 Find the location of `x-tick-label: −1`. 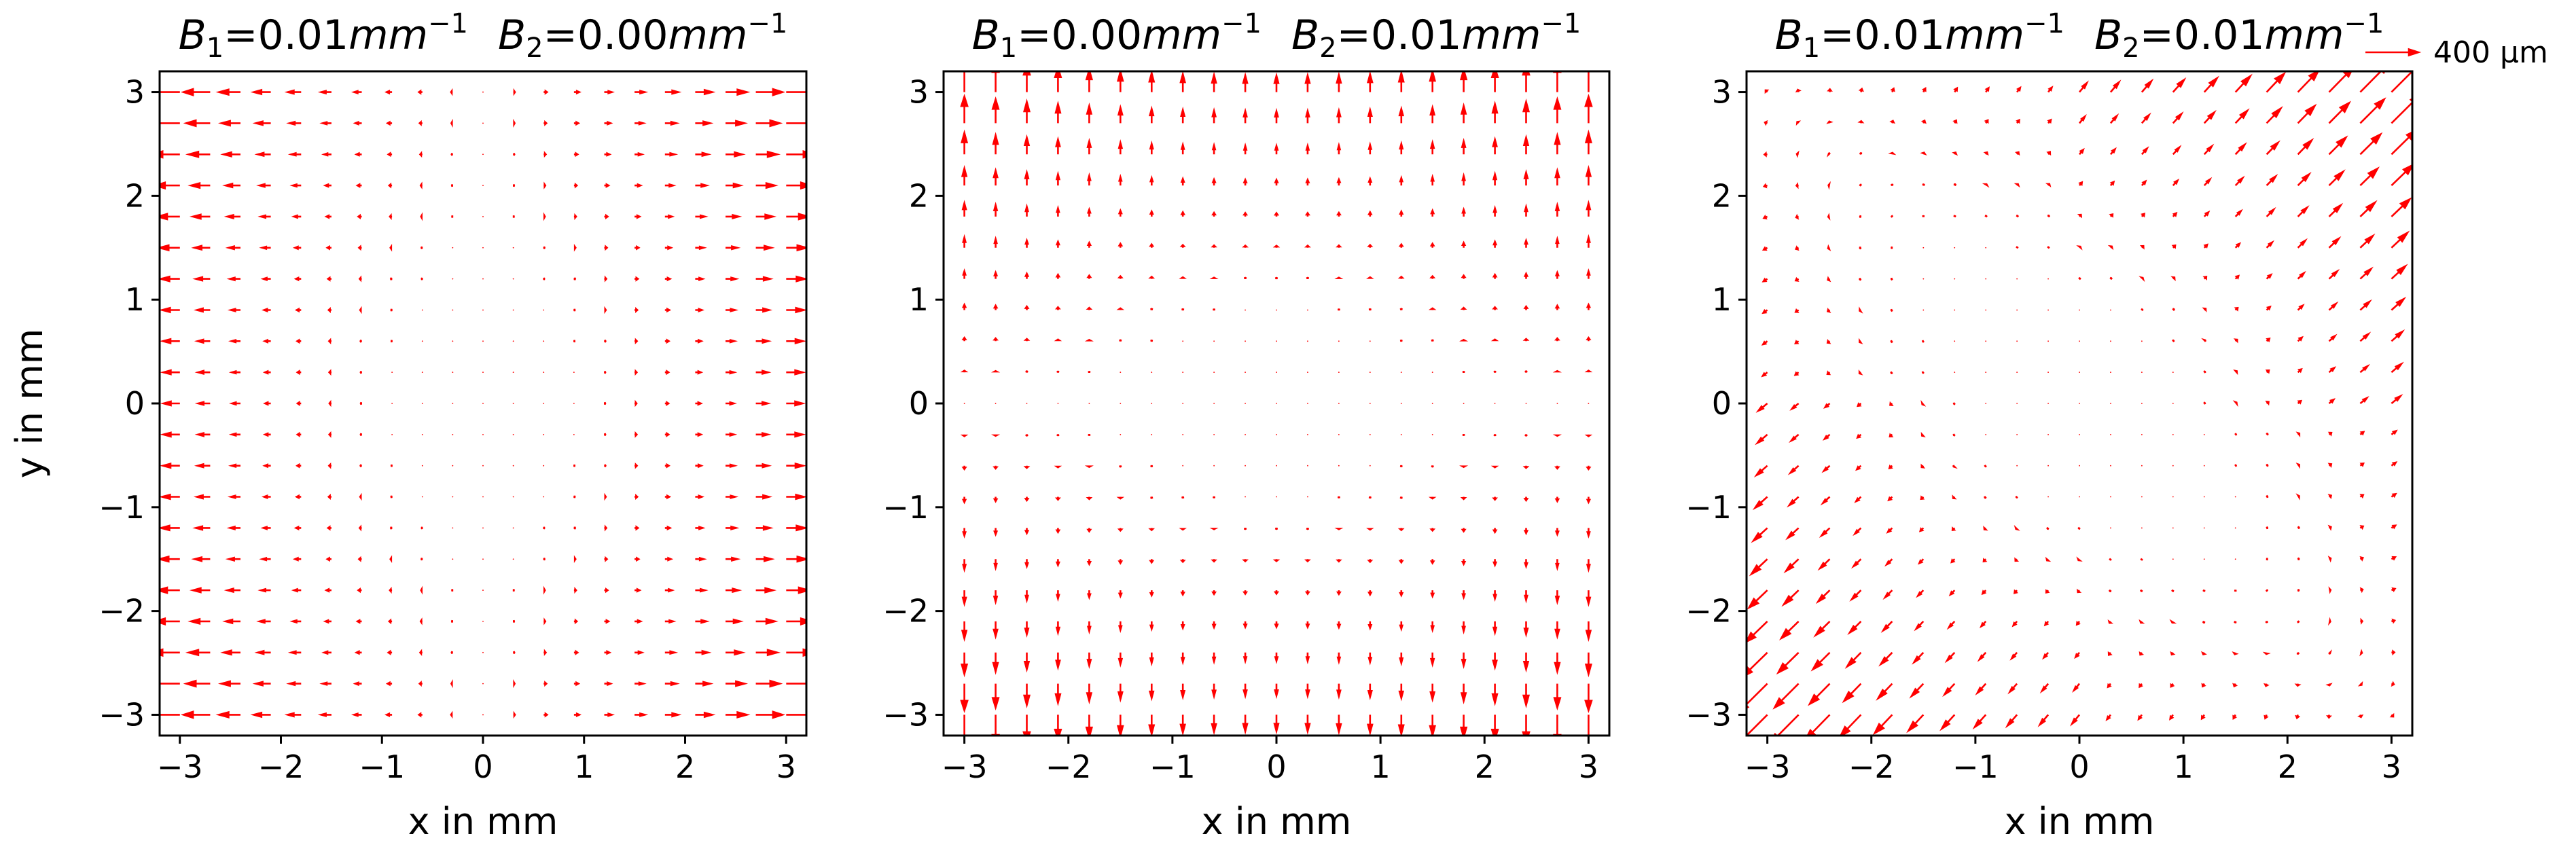

x-tick-label: −1 is located at coordinates (1976, 766).